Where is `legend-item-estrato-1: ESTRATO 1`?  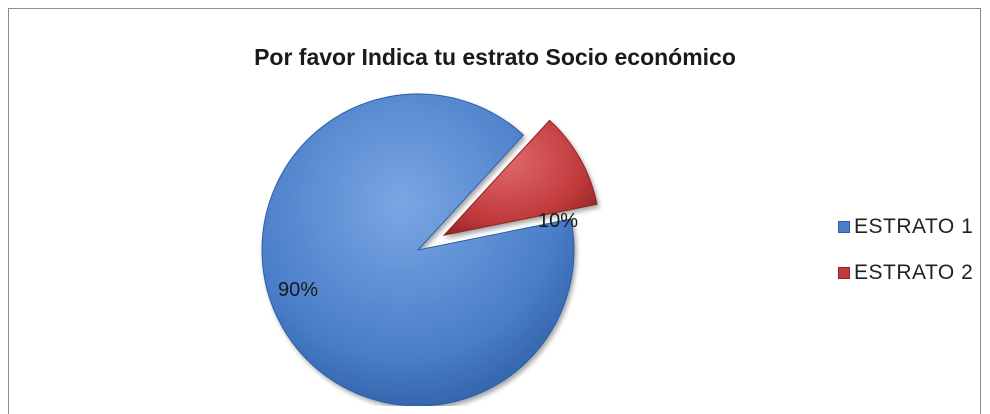
legend-item-estrato-1: ESTRATO 1 is located at coordinates (905, 227).